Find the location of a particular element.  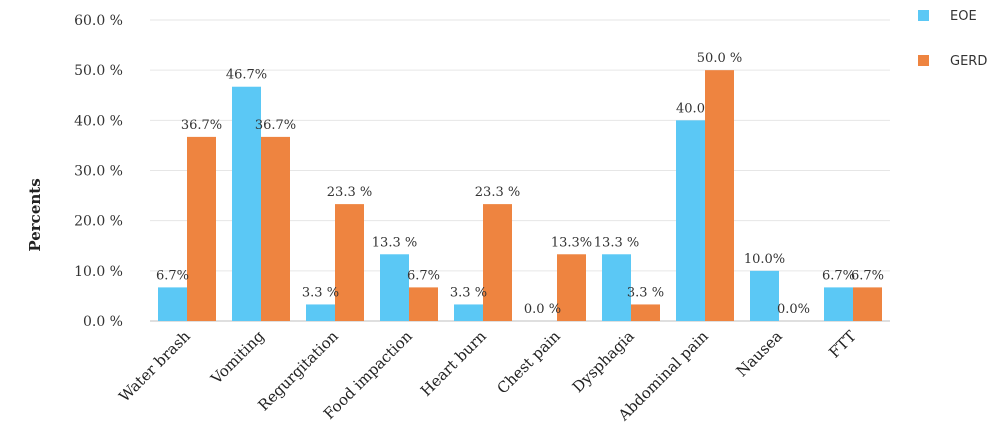

data-label-gerd: 0.0% is located at coordinates (793, 309).